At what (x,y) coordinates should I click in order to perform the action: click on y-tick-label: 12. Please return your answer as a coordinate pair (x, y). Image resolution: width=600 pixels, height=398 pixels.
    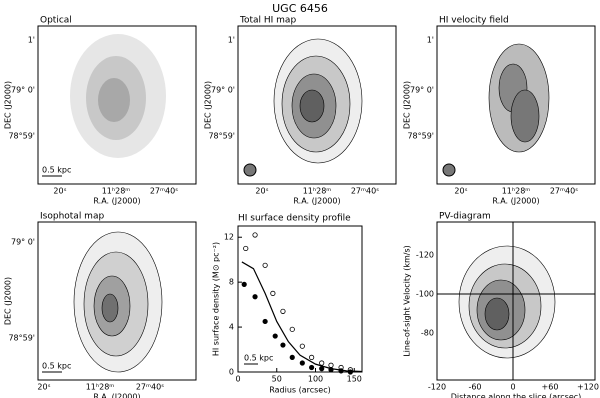
    Looking at the image, I should click on (229, 237).